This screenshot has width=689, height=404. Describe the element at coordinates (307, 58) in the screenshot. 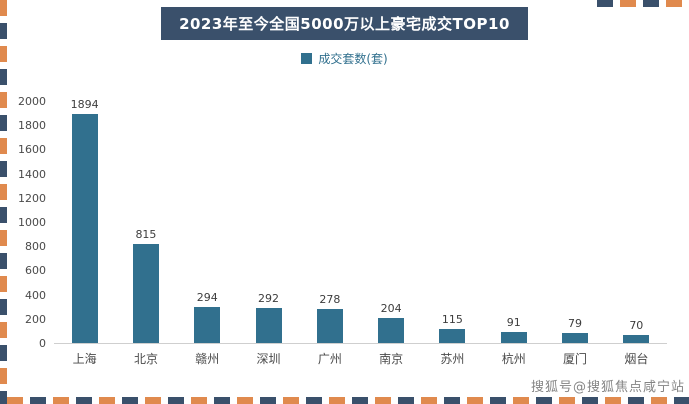

I see `legend-swatch` at that location.